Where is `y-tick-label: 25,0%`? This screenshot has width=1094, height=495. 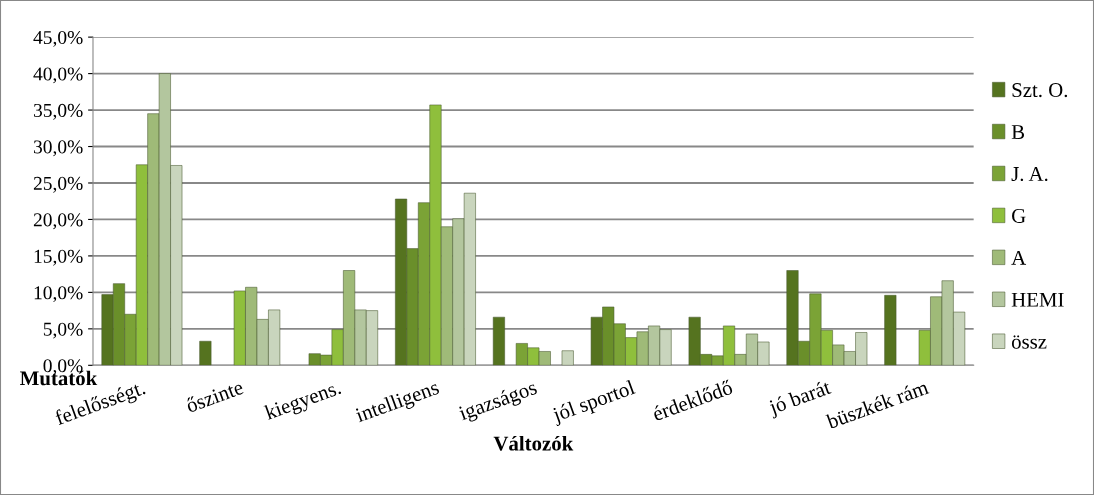 y-tick-label: 25,0% is located at coordinates (58, 184).